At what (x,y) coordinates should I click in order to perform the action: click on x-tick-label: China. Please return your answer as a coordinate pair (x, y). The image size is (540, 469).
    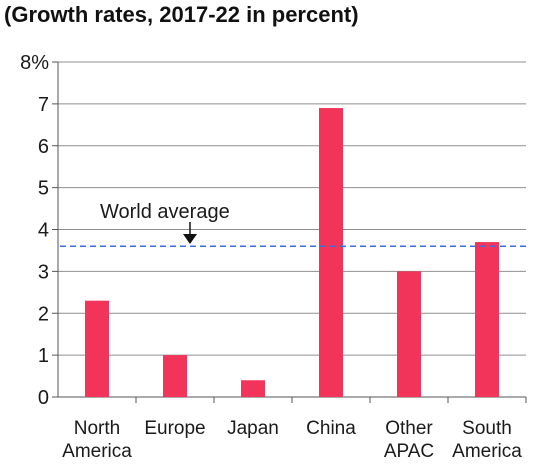
    Looking at the image, I should click on (331, 428).